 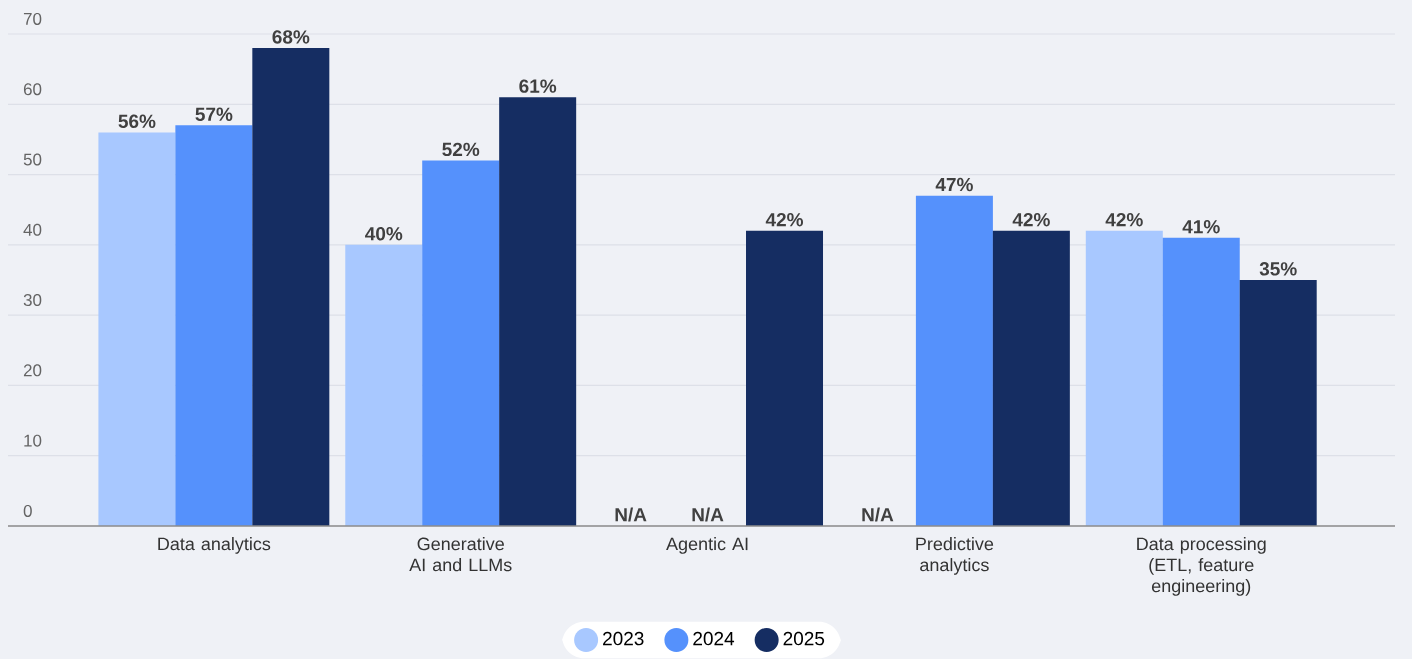 What do you see at coordinates (27, 510) in the screenshot?
I see `y-tick-label: 0` at bounding box center [27, 510].